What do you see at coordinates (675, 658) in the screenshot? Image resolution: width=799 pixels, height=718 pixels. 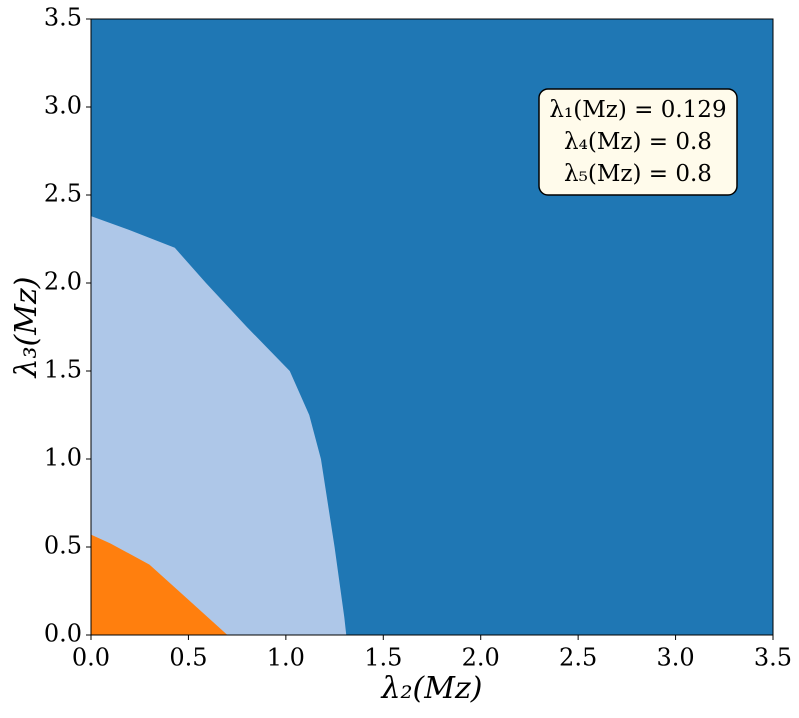 I see `x-tick-label: 3.0` at bounding box center [675, 658].